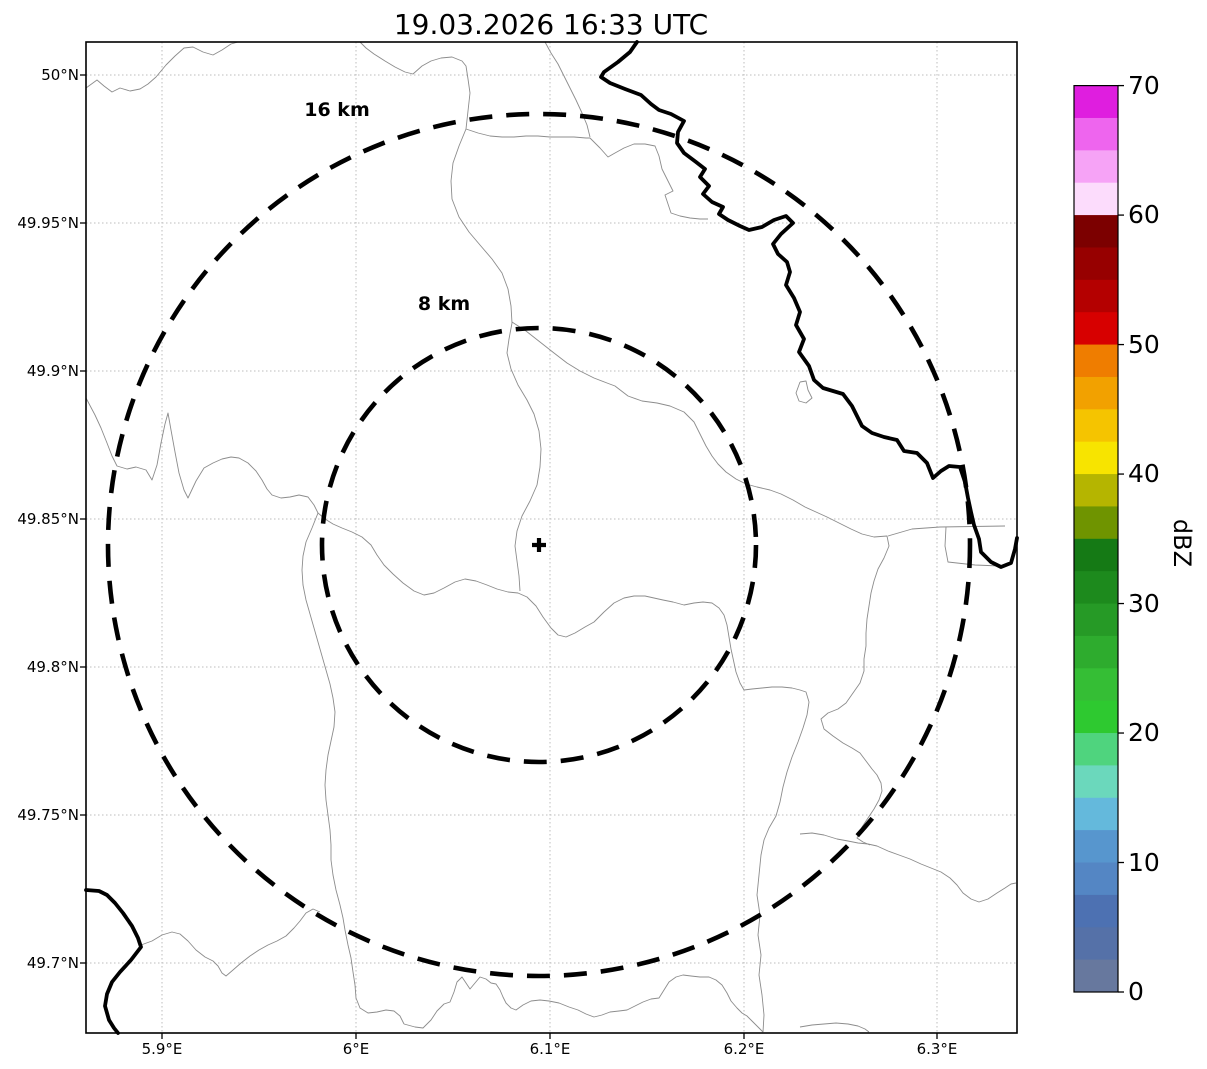 This screenshot has width=1207, height=1069. What do you see at coordinates (1144, 215) in the screenshot?
I see `colorbar-tick-label: 60` at bounding box center [1144, 215].